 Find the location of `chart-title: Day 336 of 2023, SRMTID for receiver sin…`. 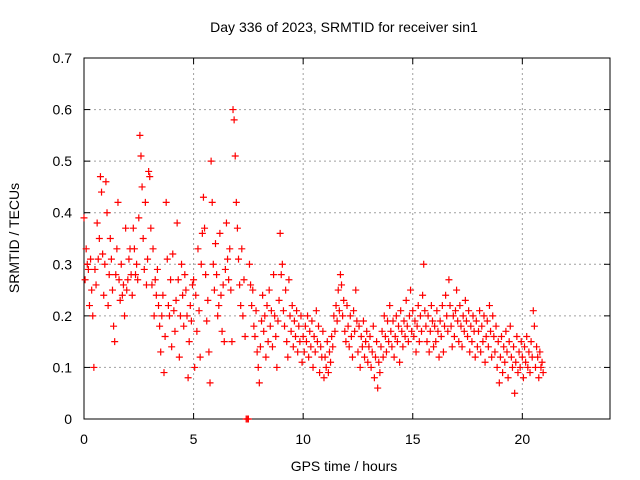

chart-title: Day 336 of 2023, SRMTID for receiver sin… is located at coordinates (344, 27).